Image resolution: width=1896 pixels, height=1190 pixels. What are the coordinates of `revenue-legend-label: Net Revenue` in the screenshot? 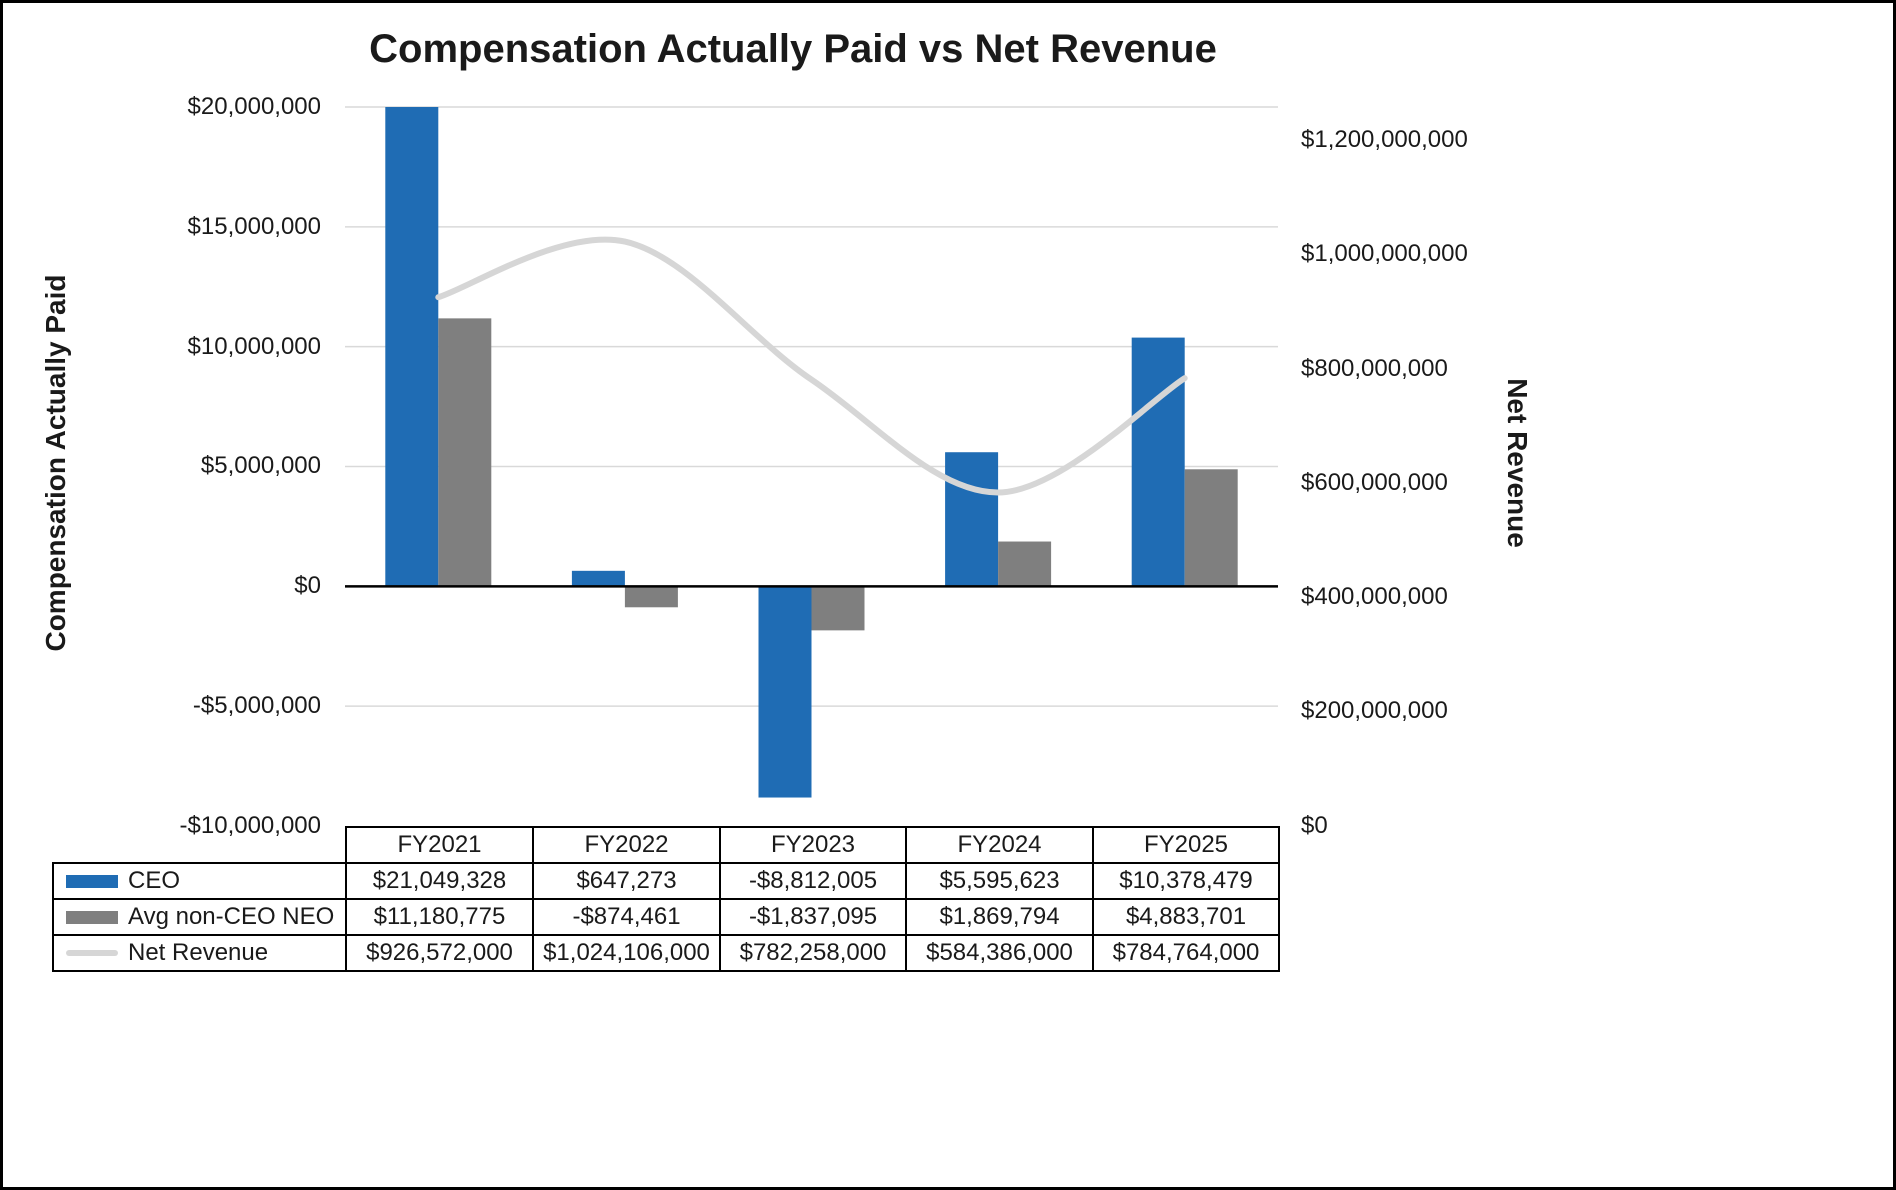 It's located at (198, 952).